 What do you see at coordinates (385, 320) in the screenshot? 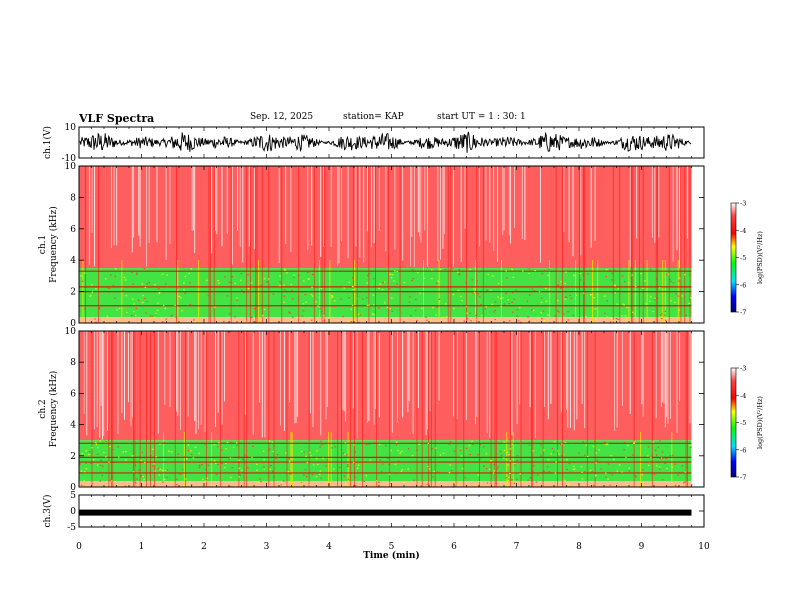
I see `spectrogram-low-band` at bounding box center [385, 320].